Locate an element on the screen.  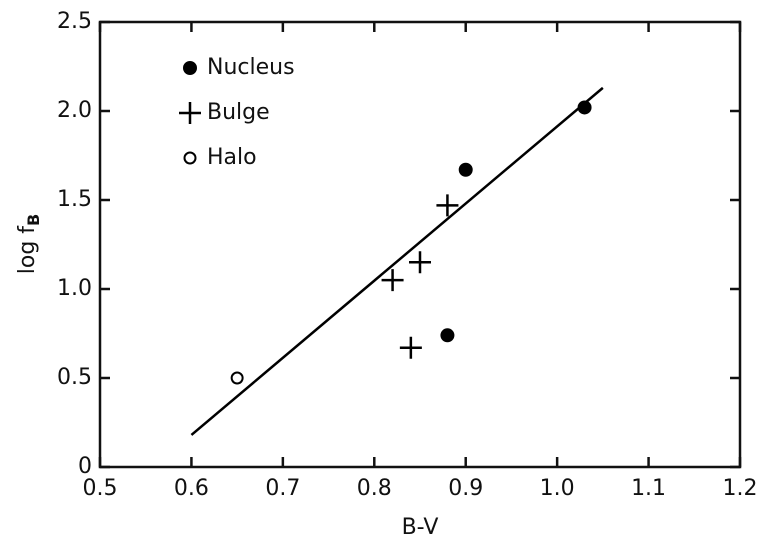
y-label-subscript: B is located at coordinates (33, 220).